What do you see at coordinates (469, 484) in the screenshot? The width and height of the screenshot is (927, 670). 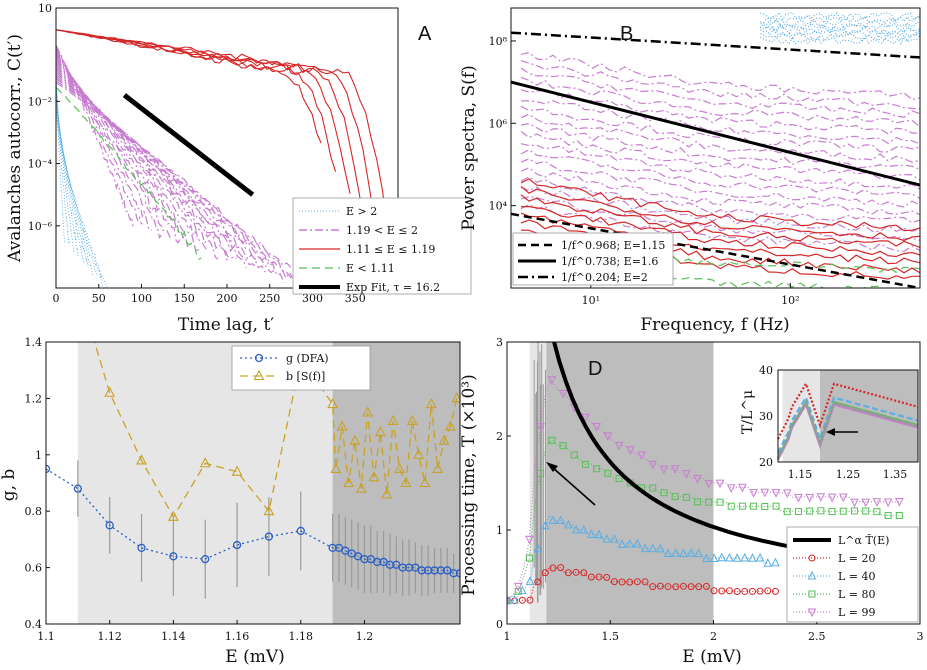 I see `panel-d-ylabel: Processing time, T (×10³)` at bounding box center [469, 484].